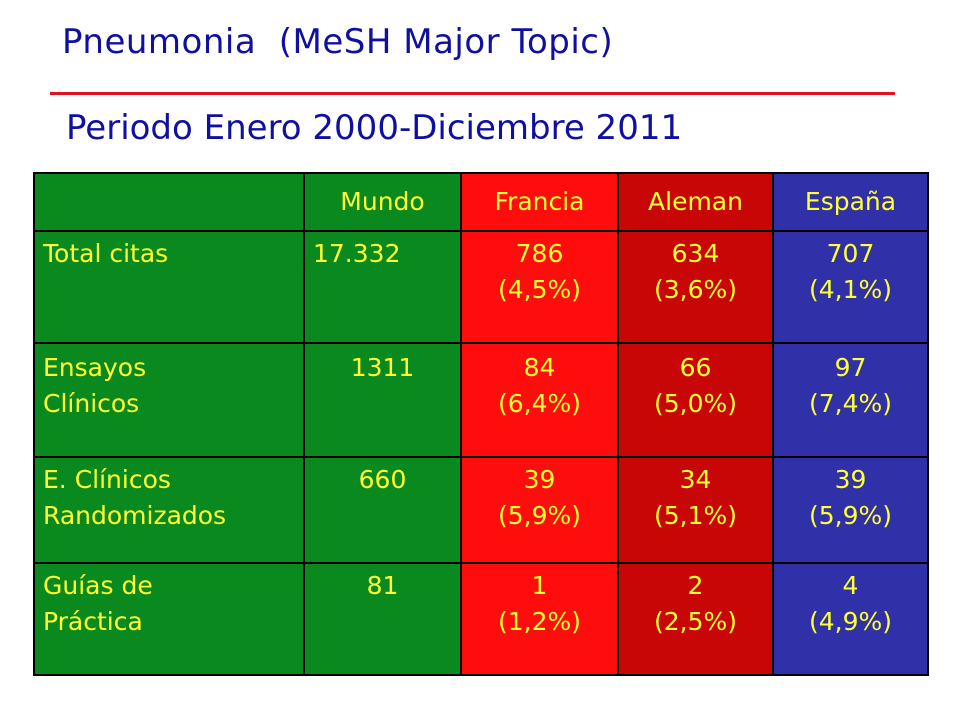 The width and height of the screenshot is (960, 720). What do you see at coordinates (850, 289) in the screenshot?
I see `espana-percent: (4,1%)` at bounding box center [850, 289].